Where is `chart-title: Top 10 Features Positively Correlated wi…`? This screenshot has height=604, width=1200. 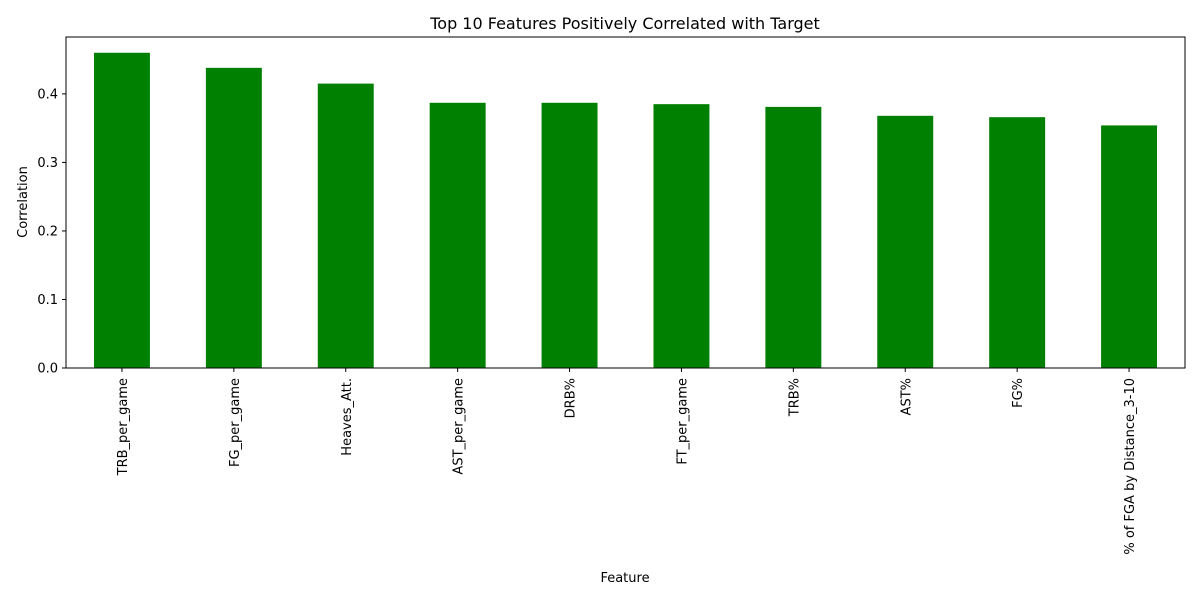 chart-title: Top 10 Features Positively Correlated wi… is located at coordinates (624, 23).